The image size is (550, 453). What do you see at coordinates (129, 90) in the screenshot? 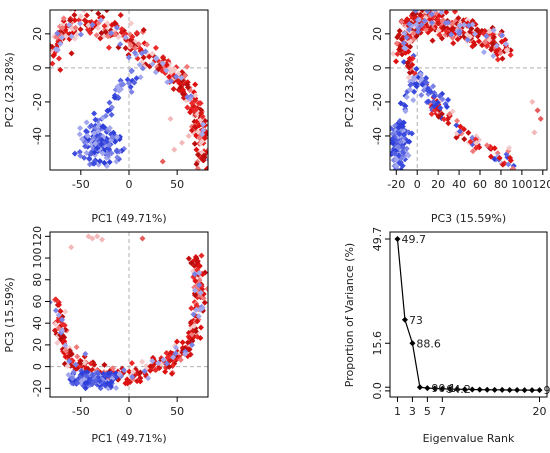
I see `points-layer` at bounding box center [129, 90].